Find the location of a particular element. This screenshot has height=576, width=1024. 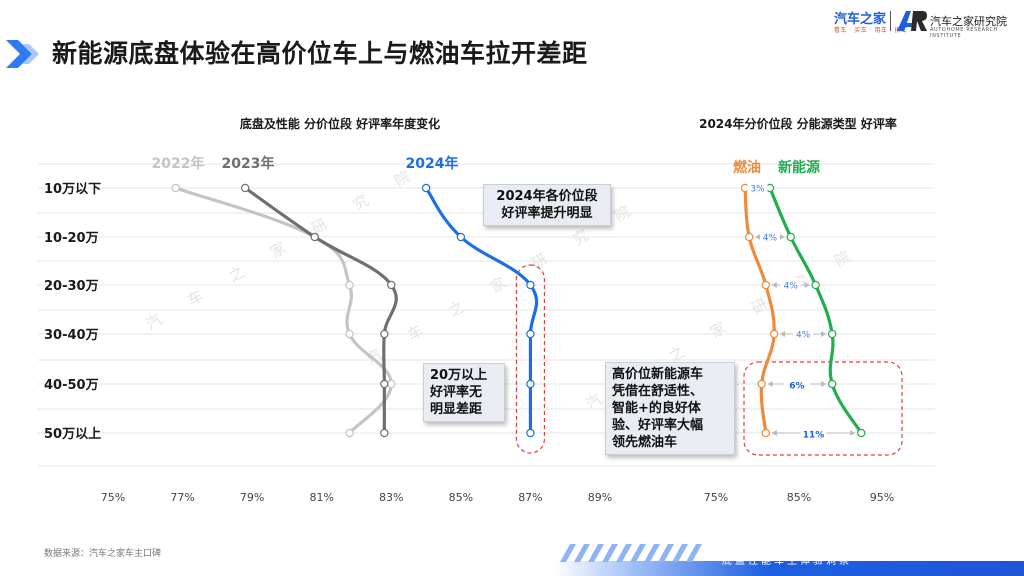

category-label: 50万以上 is located at coordinates (72, 434).